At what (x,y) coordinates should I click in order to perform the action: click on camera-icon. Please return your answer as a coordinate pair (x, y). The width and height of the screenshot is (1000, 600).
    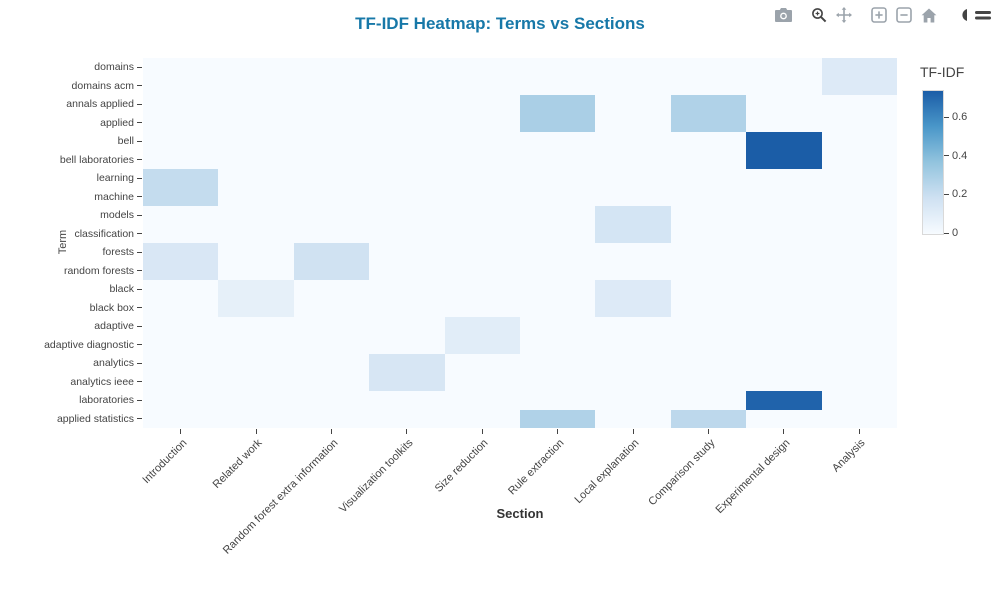
    Looking at the image, I should click on (783, 15).